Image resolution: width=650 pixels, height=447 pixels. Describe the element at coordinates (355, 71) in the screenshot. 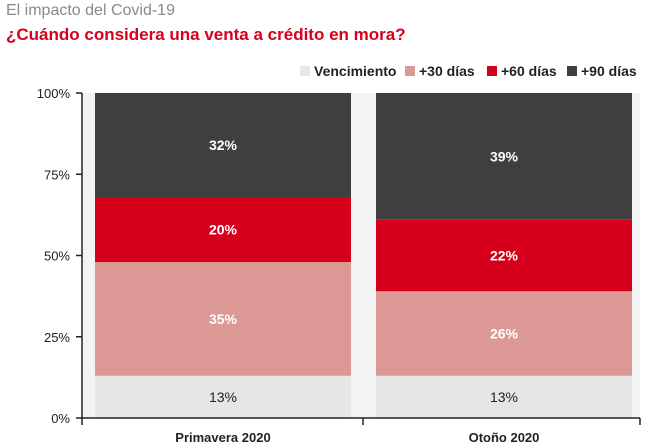

I see `legend-label: Vencimiento` at that location.